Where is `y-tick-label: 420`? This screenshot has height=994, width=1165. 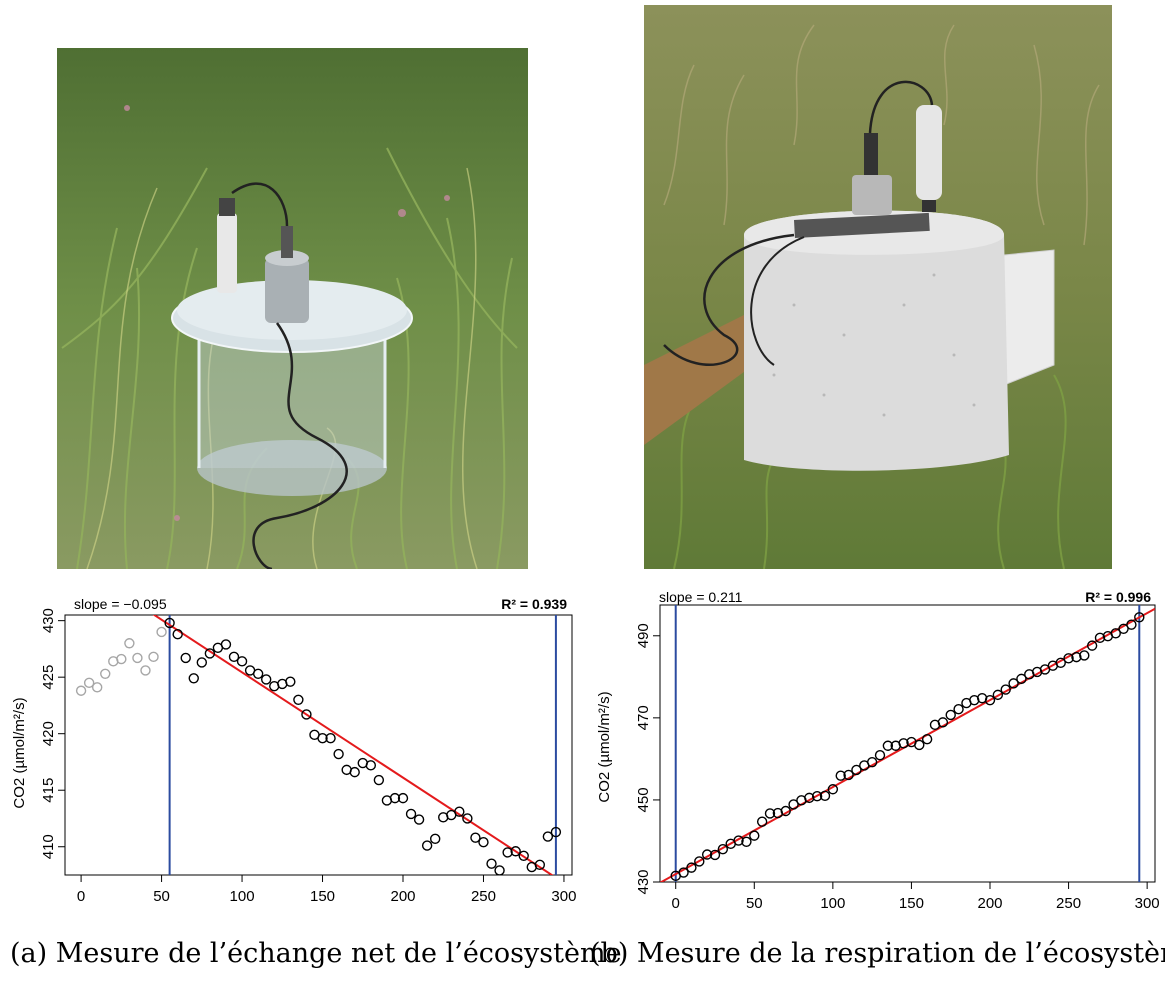 y-tick-label: 420 is located at coordinates (48, 733).